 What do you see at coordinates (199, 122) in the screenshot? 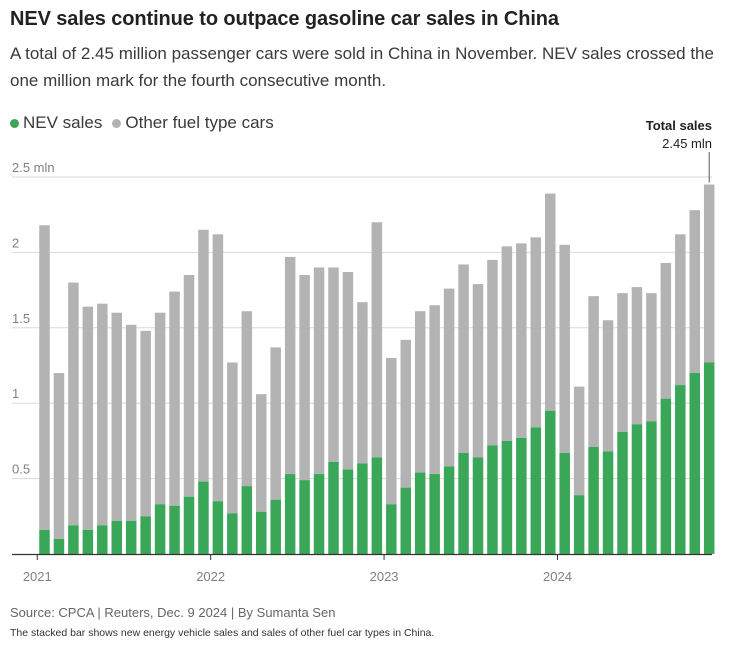
I see `legend-label-other: Other fuel type cars` at bounding box center [199, 122].